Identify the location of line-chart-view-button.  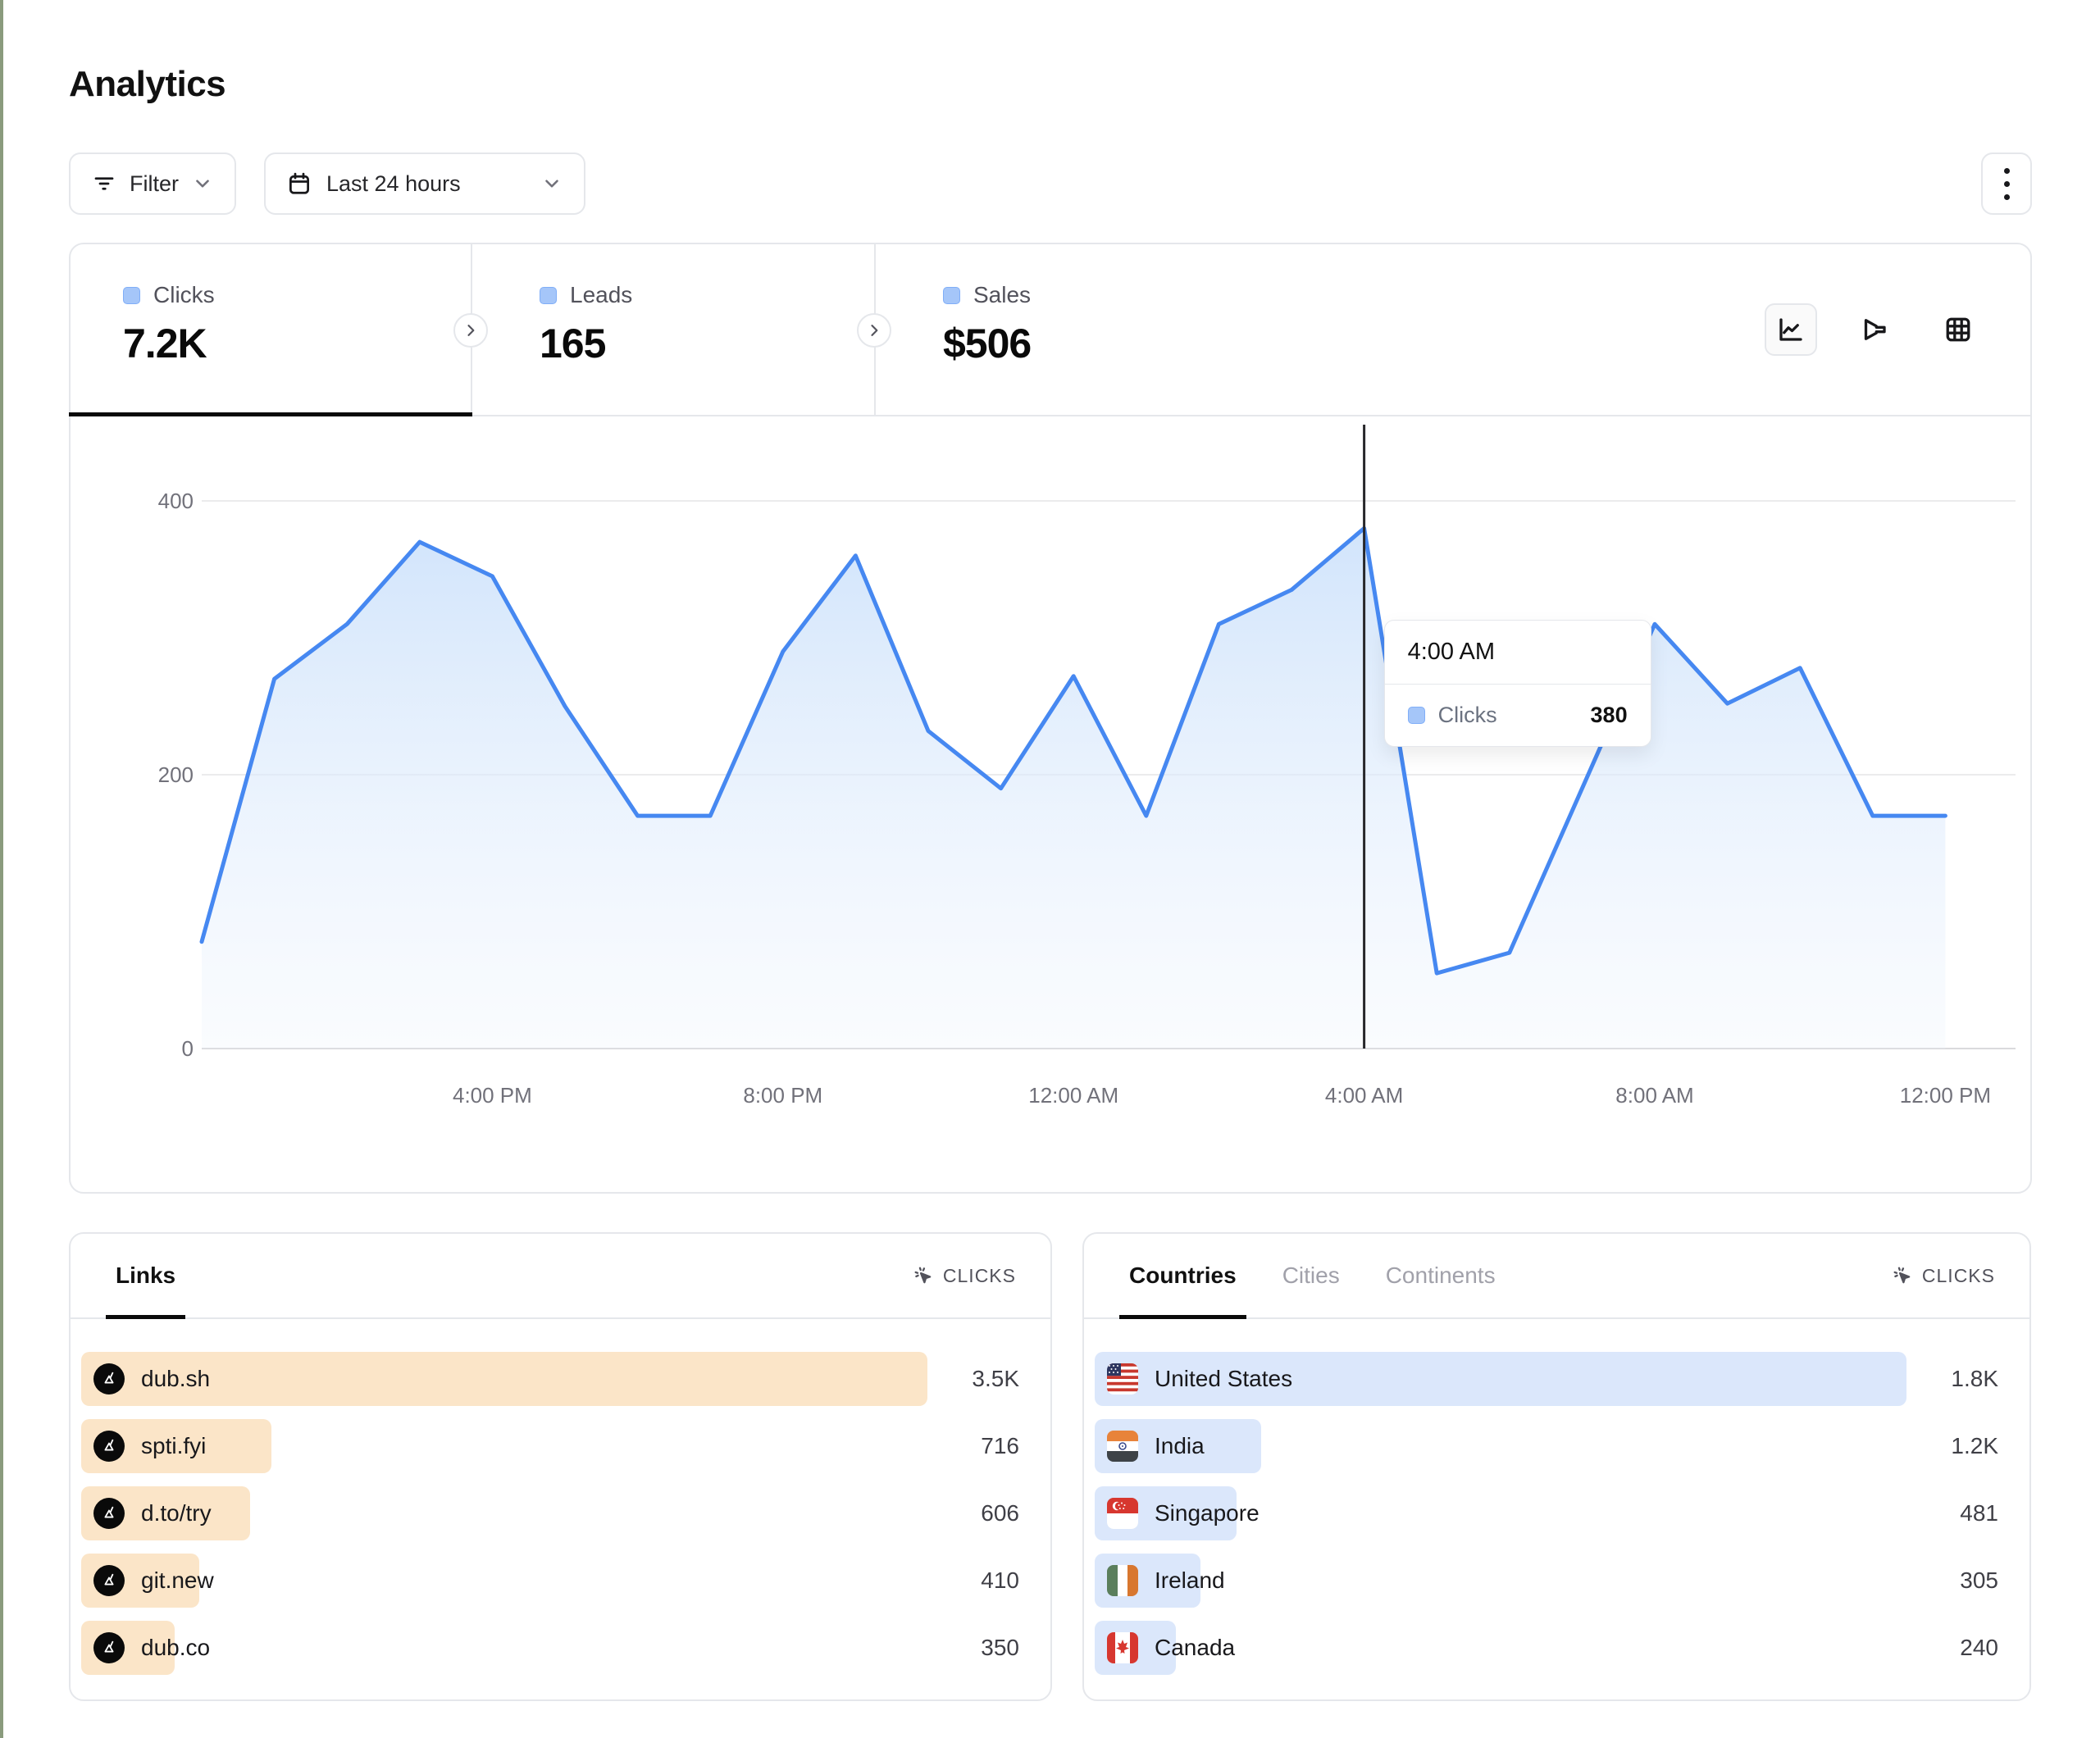
(1791, 329).